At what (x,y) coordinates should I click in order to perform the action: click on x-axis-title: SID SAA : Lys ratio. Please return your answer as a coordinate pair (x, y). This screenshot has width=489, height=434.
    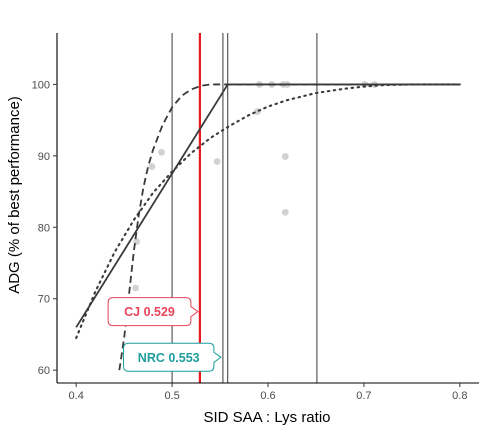
    Looking at the image, I should click on (267, 417).